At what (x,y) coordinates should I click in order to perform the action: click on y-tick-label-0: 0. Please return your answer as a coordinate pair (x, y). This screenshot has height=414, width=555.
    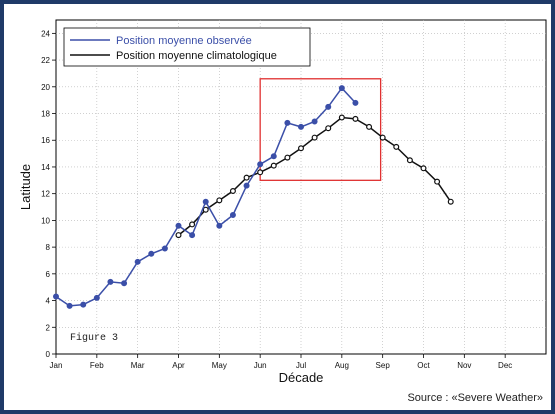
    Looking at the image, I should click on (48, 354).